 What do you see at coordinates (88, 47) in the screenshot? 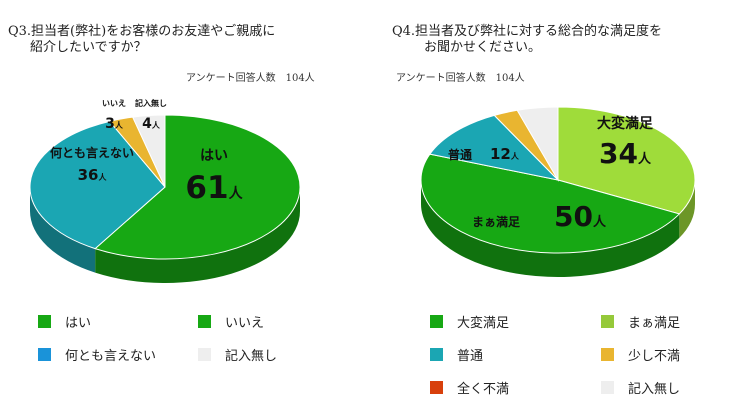
I see `q3-title-line2: 紹介したいですか？` at bounding box center [88, 47].